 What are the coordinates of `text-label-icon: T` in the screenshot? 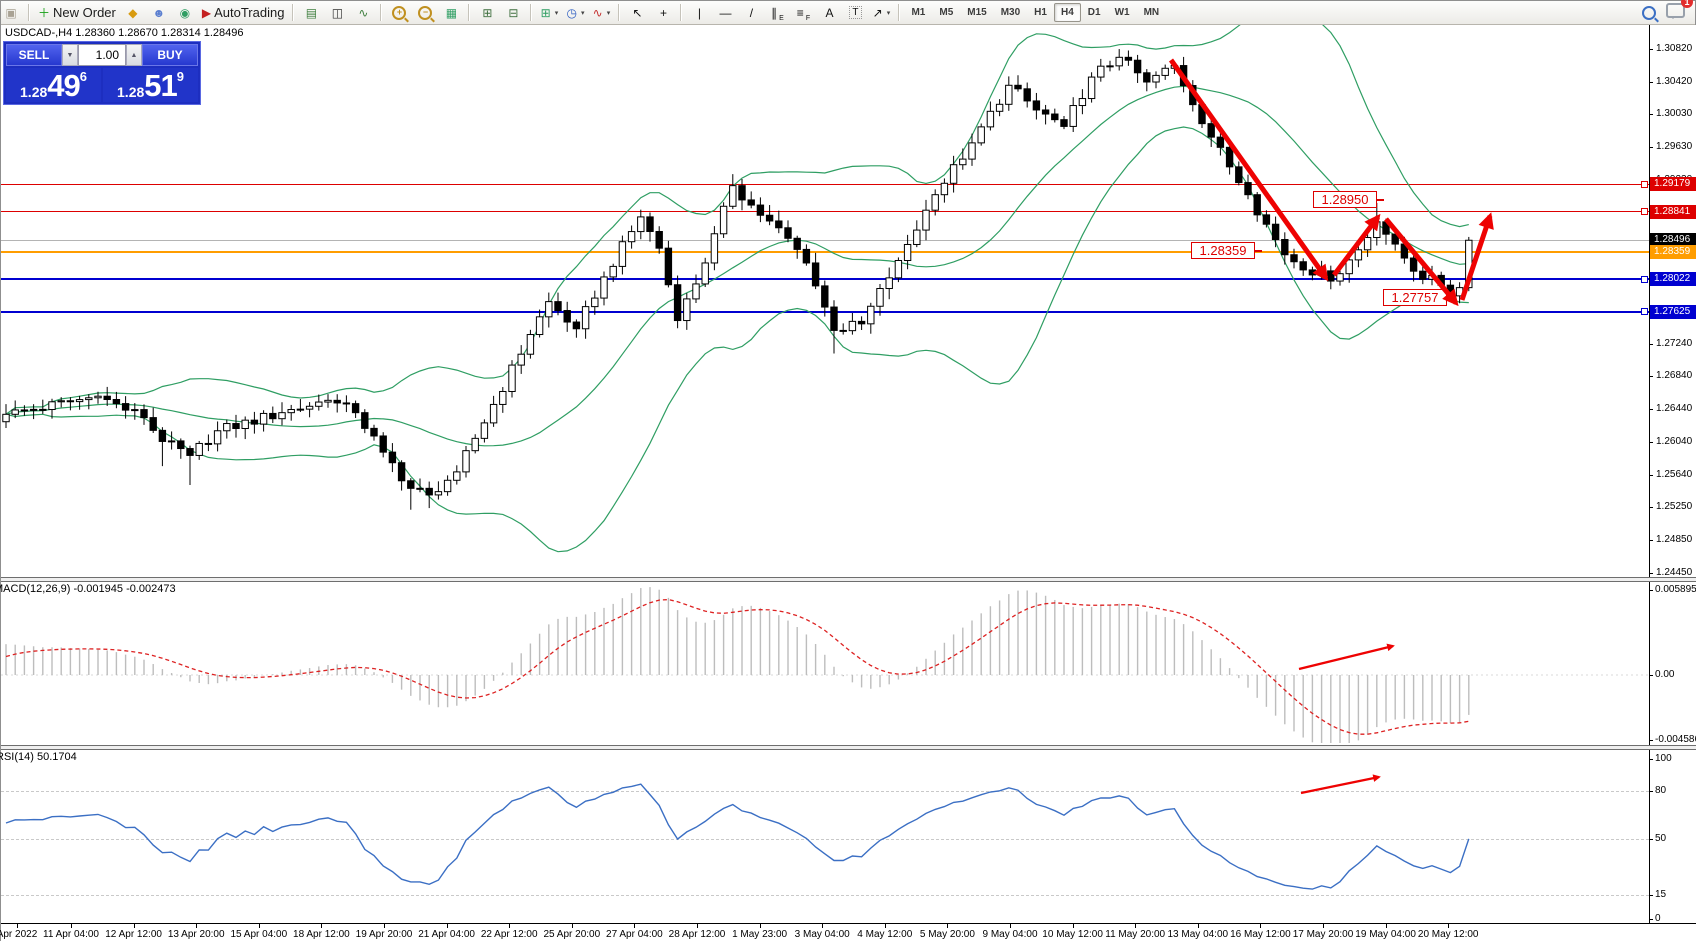 It's located at (855, 13).